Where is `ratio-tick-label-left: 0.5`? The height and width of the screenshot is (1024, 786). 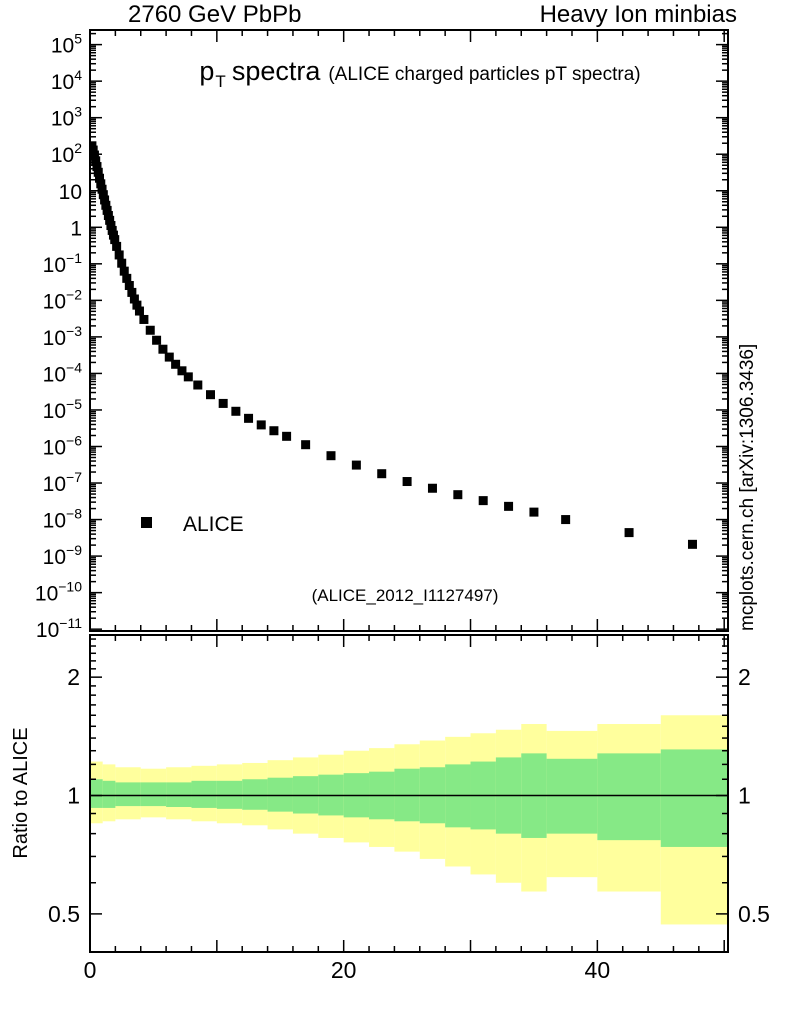
ratio-tick-label-left: 0.5 is located at coordinates (64, 914).